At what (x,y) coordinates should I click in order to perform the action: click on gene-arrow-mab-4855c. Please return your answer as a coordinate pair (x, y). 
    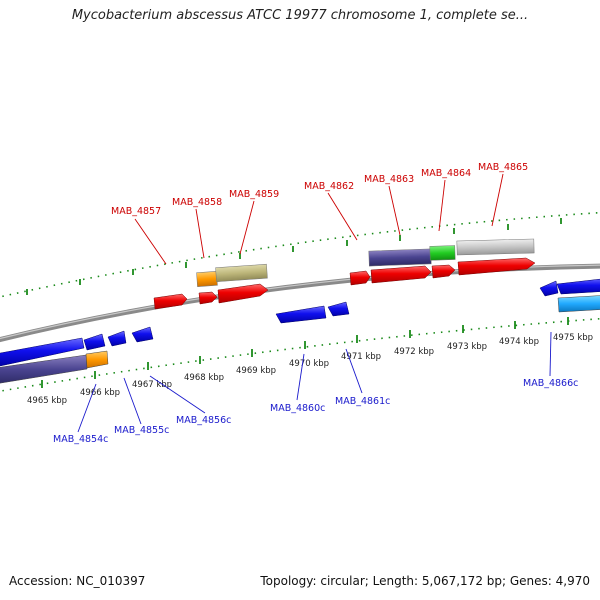
    Looking at the image, I should click on (94, 342).